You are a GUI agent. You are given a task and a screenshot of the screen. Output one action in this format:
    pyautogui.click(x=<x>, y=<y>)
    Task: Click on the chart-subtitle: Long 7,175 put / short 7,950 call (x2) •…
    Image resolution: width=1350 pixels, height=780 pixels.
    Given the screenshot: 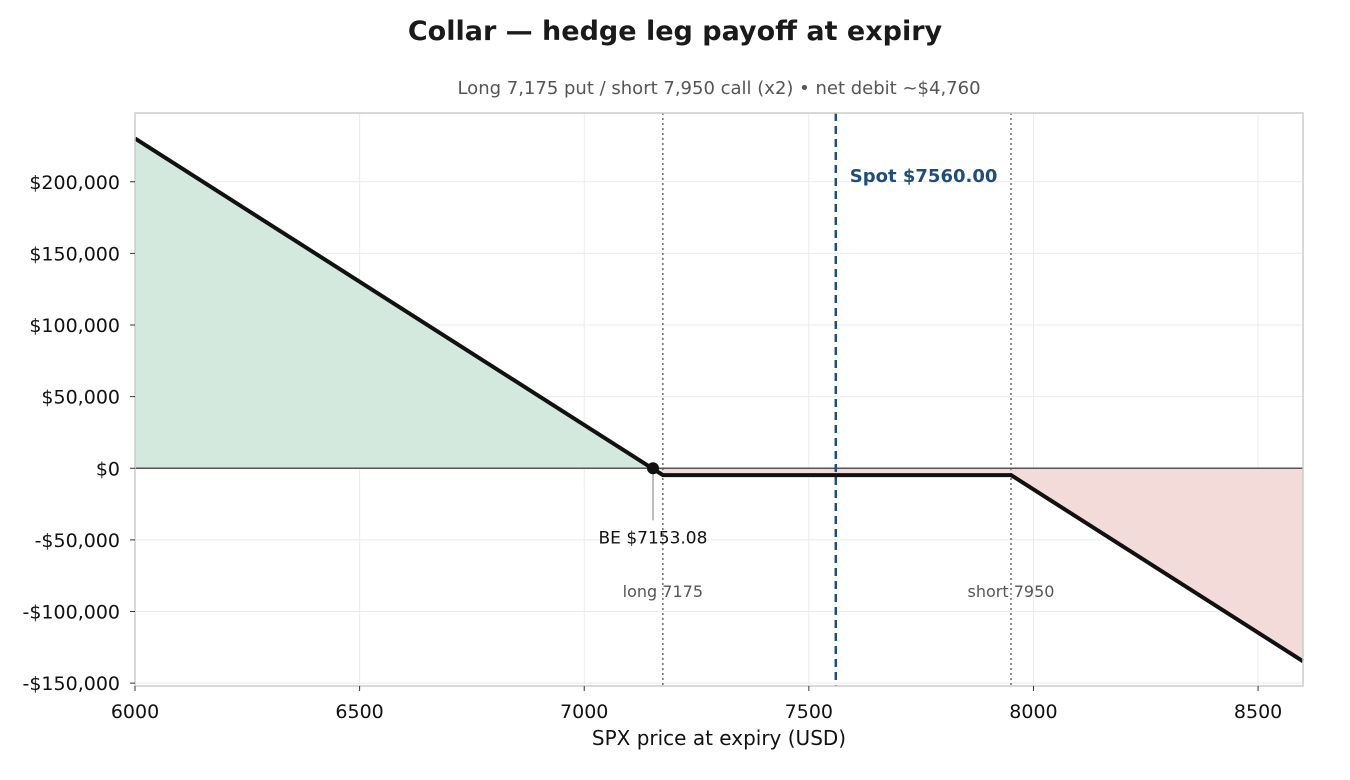 What is the action you would take?
    pyautogui.click(x=719, y=88)
    